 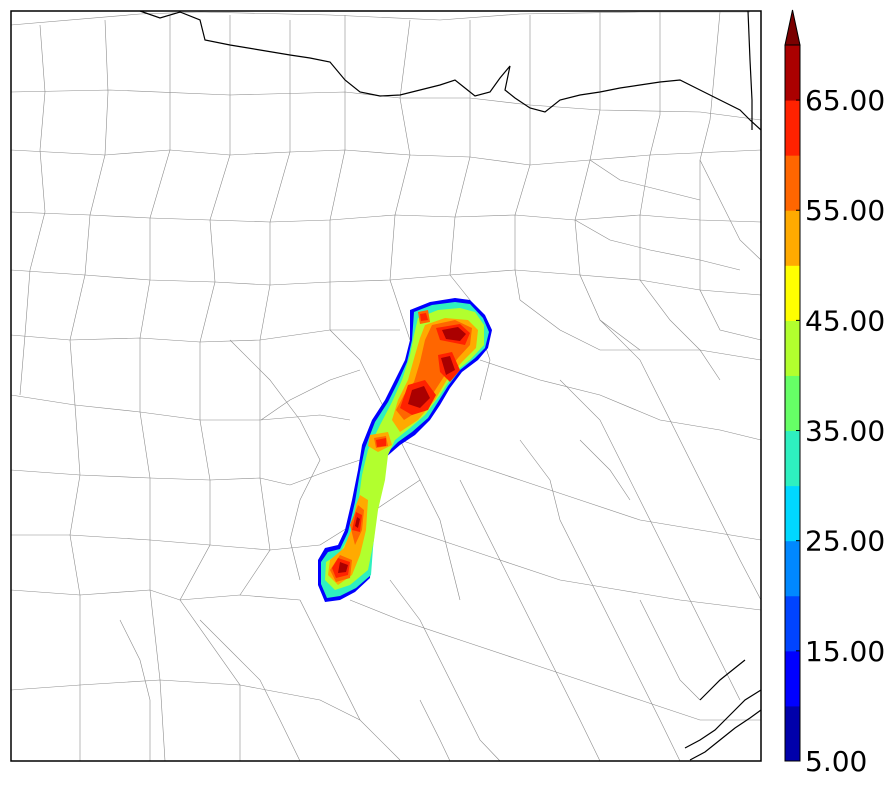 What do you see at coordinates (750, 70) in the screenshot?
I see `state-boundary-east` at bounding box center [750, 70].